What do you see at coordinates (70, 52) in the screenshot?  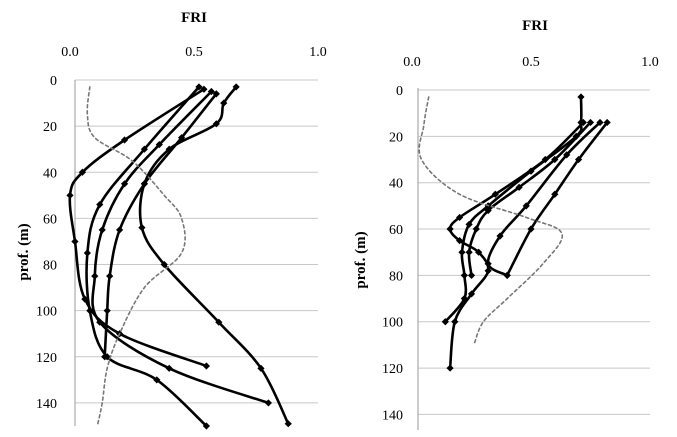 I see `x-tick-label: 0.0` at bounding box center [70, 52].